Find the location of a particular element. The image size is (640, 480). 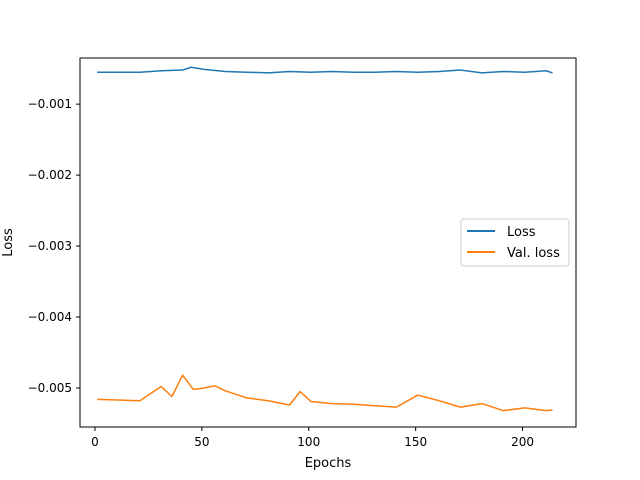

legend: Loss Val. loss is located at coordinates (515, 242).